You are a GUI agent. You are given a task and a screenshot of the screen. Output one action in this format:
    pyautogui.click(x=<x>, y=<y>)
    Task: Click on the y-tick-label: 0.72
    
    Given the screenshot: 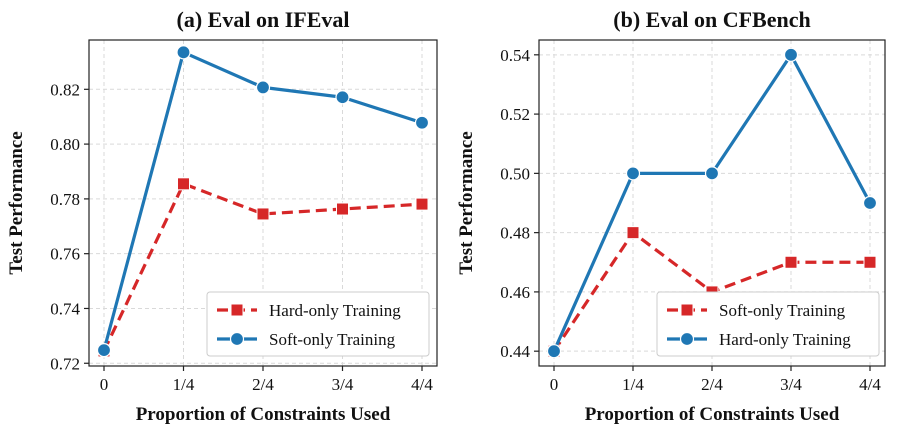 What is the action you would take?
    pyautogui.click(x=65, y=363)
    